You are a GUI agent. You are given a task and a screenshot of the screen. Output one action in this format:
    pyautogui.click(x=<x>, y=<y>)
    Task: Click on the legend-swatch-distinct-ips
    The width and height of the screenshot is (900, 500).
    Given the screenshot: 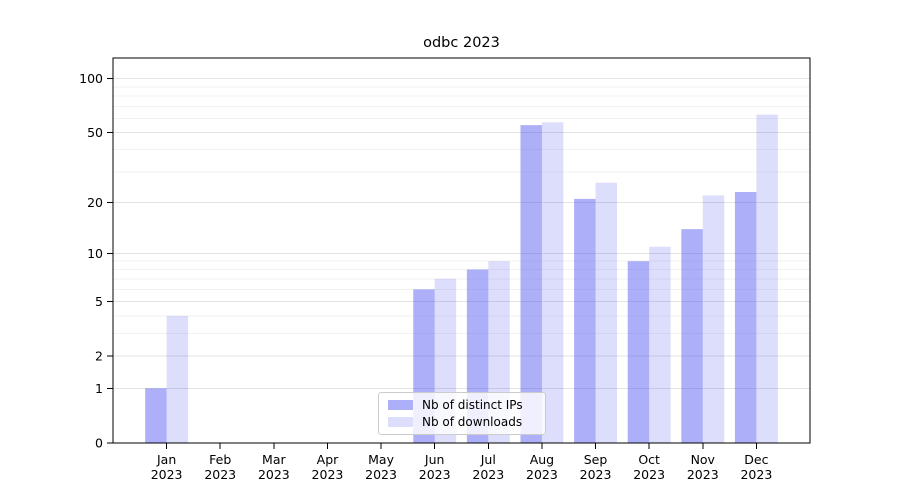 What is the action you would take?
    pyautogui.click(x=400, y=405)
    